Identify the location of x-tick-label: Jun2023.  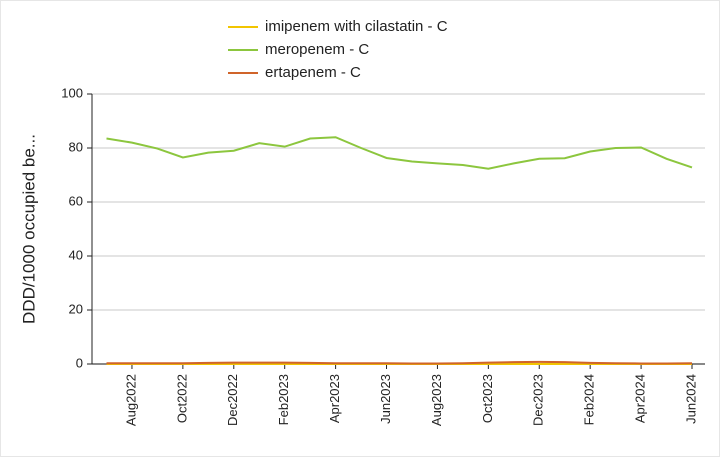
(385, 399).